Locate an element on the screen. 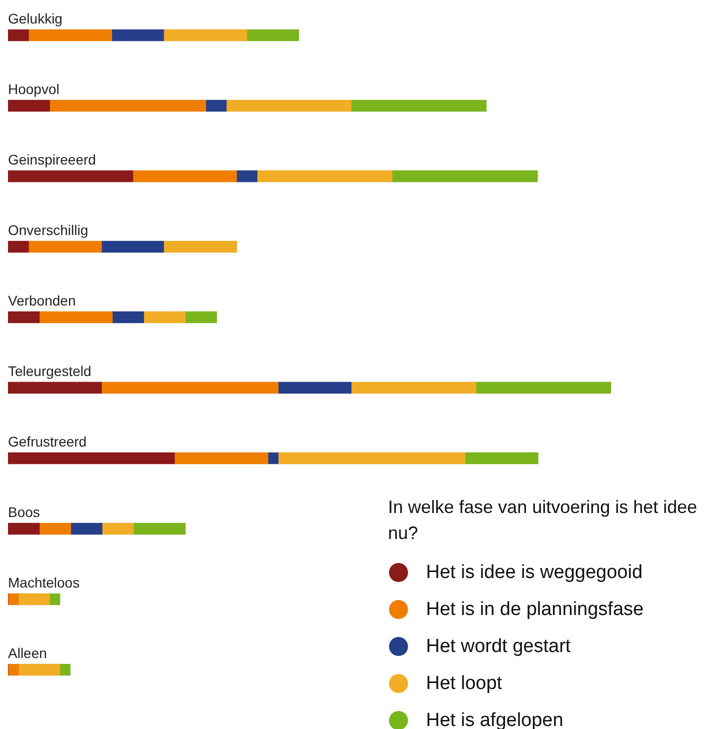 Image resolution: width=725 pixels, height=729 pixels. y-tick-label: Hoopvol is located at coordinates (34, 88).